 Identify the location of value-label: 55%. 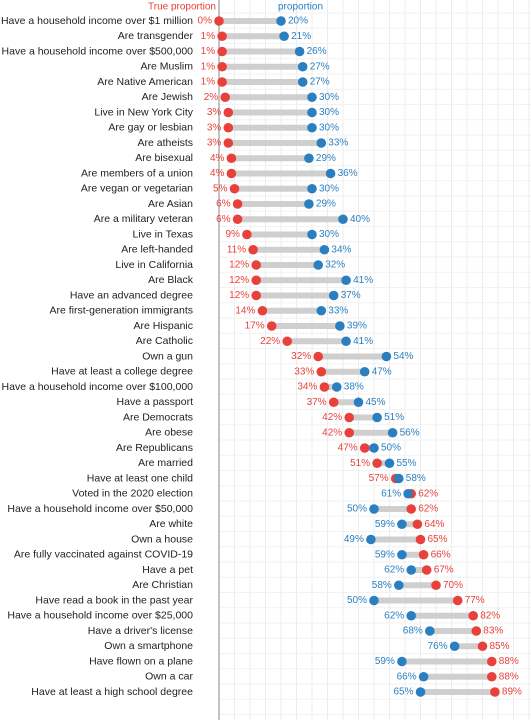
(407, 463).